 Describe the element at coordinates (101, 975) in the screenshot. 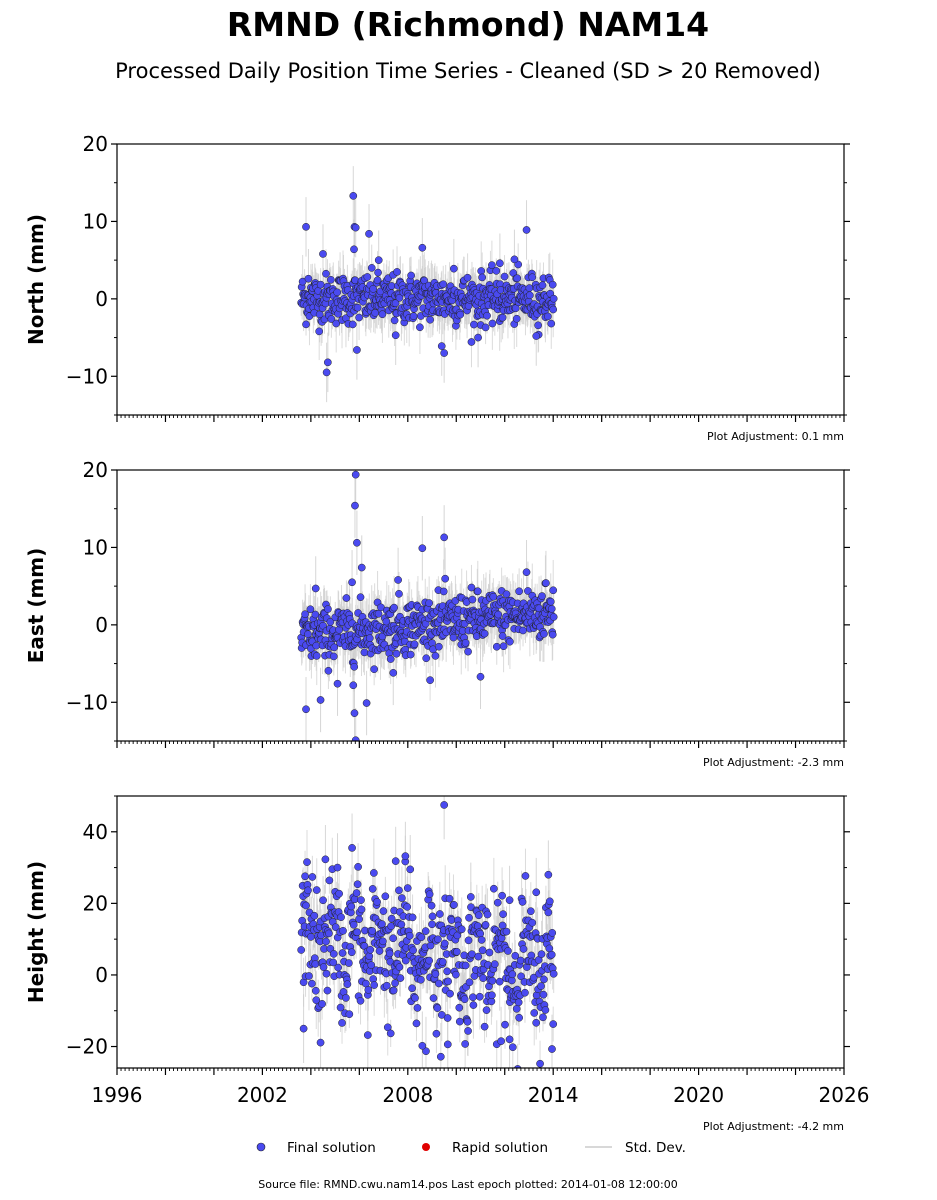

I see `y-tick-label: 0` at that location.